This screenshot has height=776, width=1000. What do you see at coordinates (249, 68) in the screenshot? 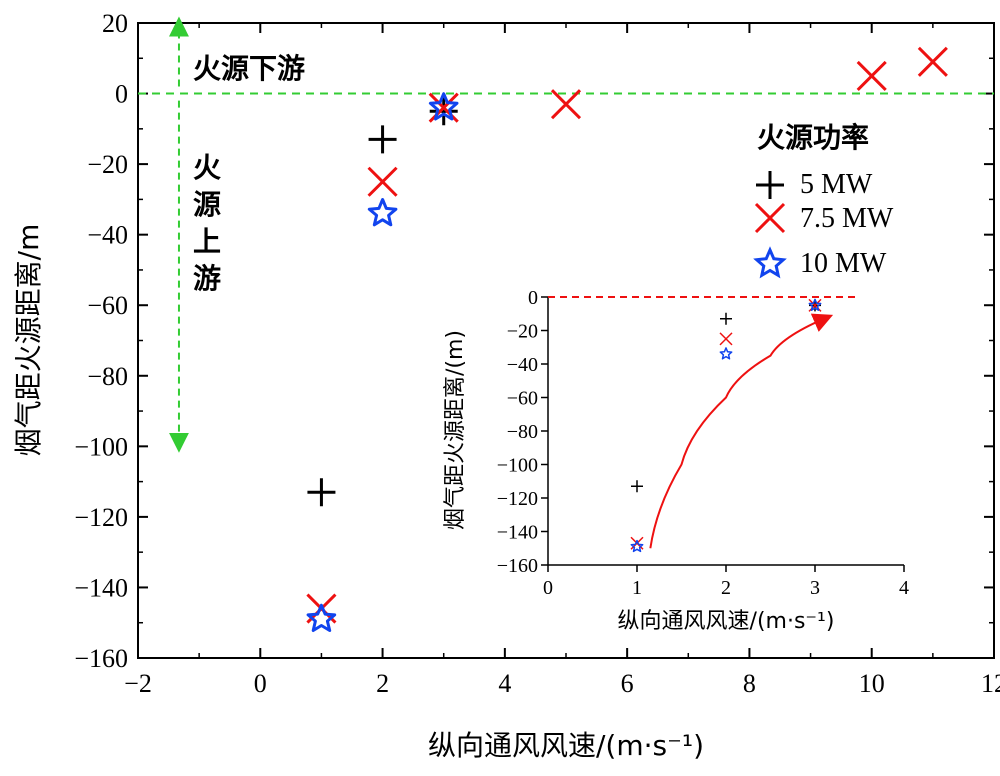
I see `annotation-downstream: 火源下游` at bounding box center [249, 68].